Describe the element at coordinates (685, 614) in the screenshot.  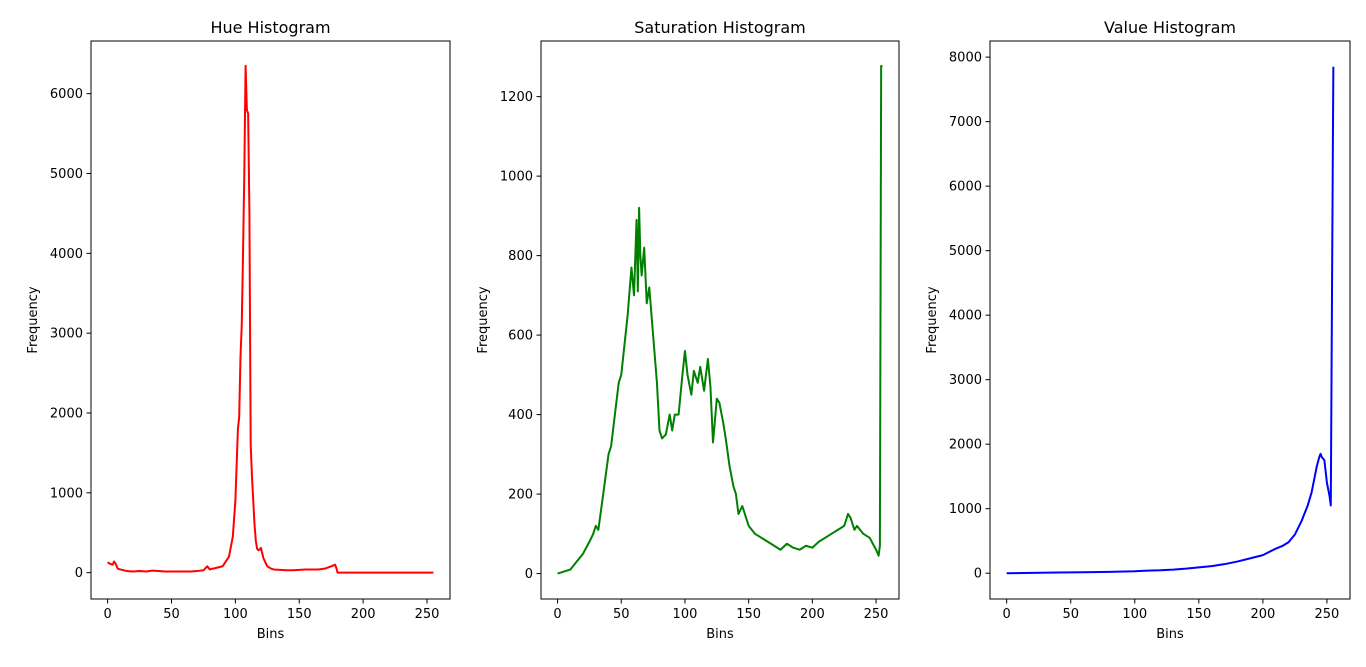
I see `saturation-histogram-x-tick-label: 100` at that location.